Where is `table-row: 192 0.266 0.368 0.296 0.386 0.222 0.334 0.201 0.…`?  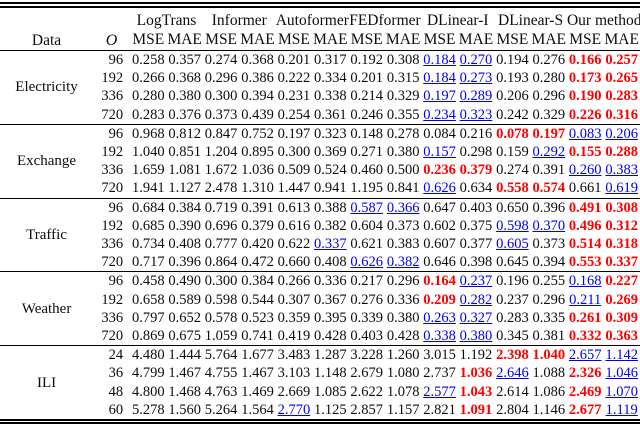
table-row: 192 0.266 0.368 0.296 0.386 0.222 0.334 0.201 0.… is located at coordinates (320, 78).